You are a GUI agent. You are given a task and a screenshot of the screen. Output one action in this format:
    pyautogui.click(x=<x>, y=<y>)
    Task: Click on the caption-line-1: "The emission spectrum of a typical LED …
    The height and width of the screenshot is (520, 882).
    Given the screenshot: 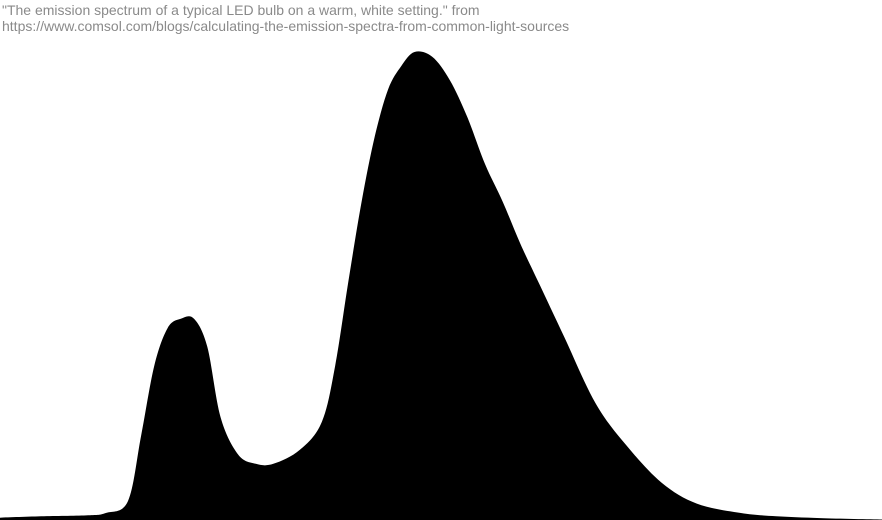 What is the action you would take?
    pyautogui.click(x=241, y=10)
    